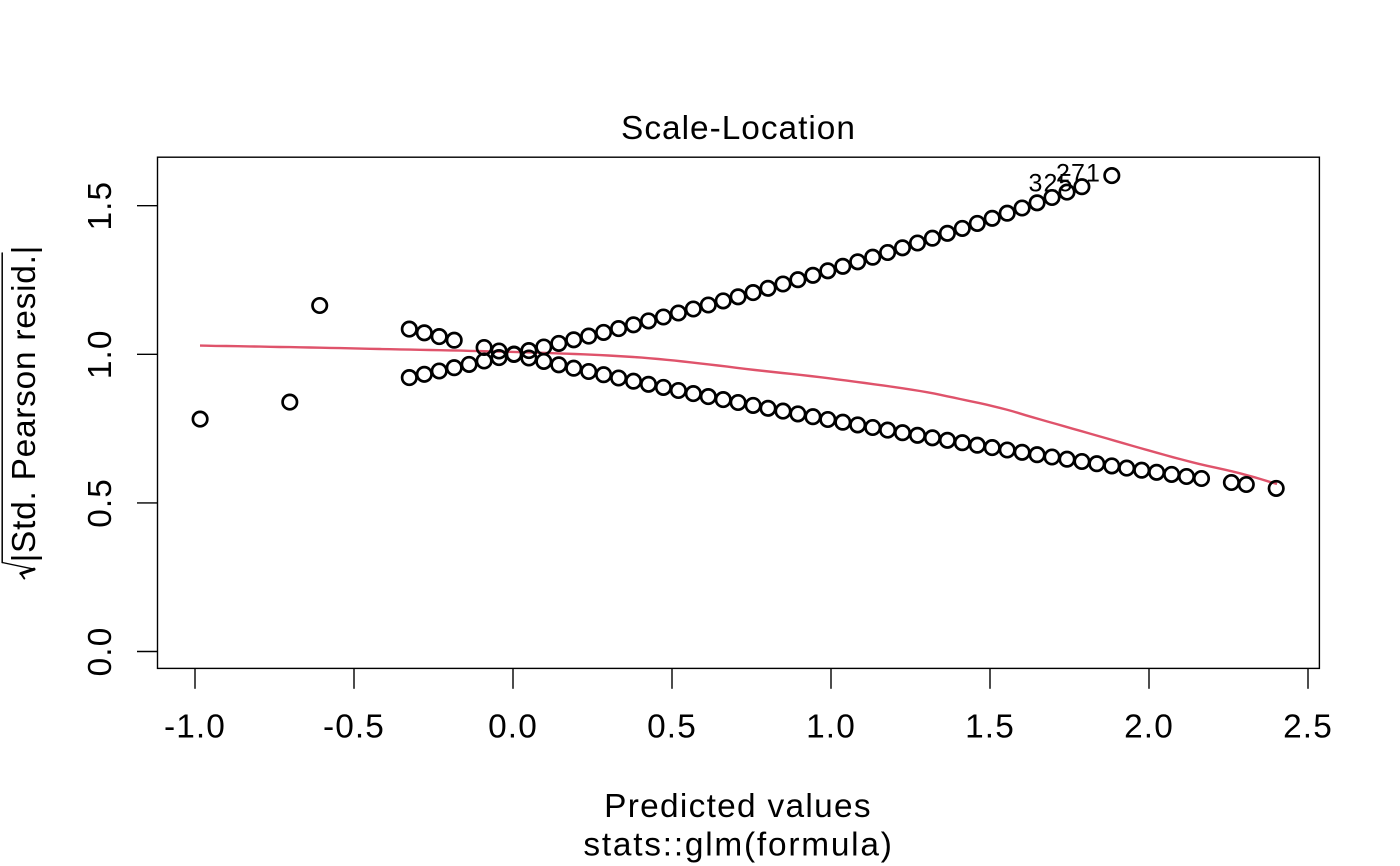 This screenshot has height=866, width=1400. Describe the element at coordinates (24, 403) in the screenshot. I see `svg-text: |Std. Pearson resid.|` at that location.